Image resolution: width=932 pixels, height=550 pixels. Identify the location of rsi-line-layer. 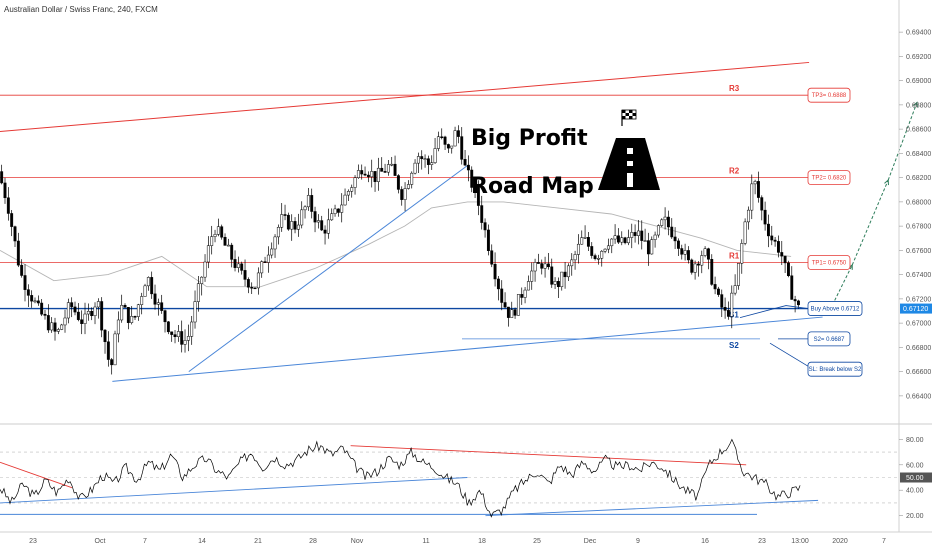
(400, 478).